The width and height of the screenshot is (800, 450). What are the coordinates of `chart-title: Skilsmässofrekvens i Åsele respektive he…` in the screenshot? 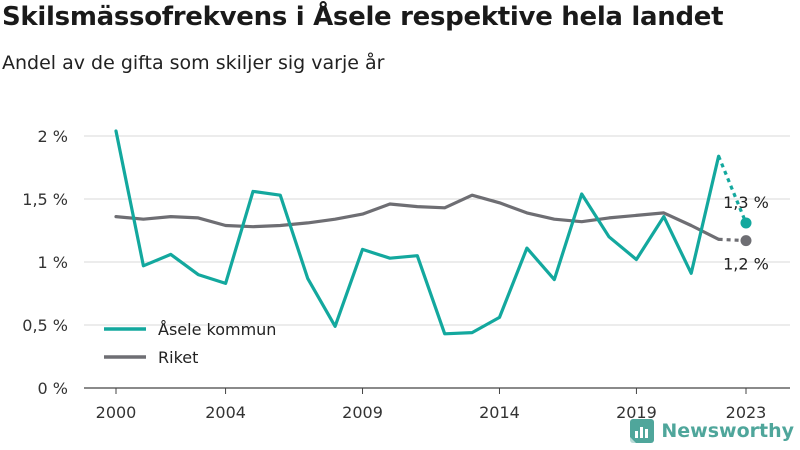 It's located at (363, 17).